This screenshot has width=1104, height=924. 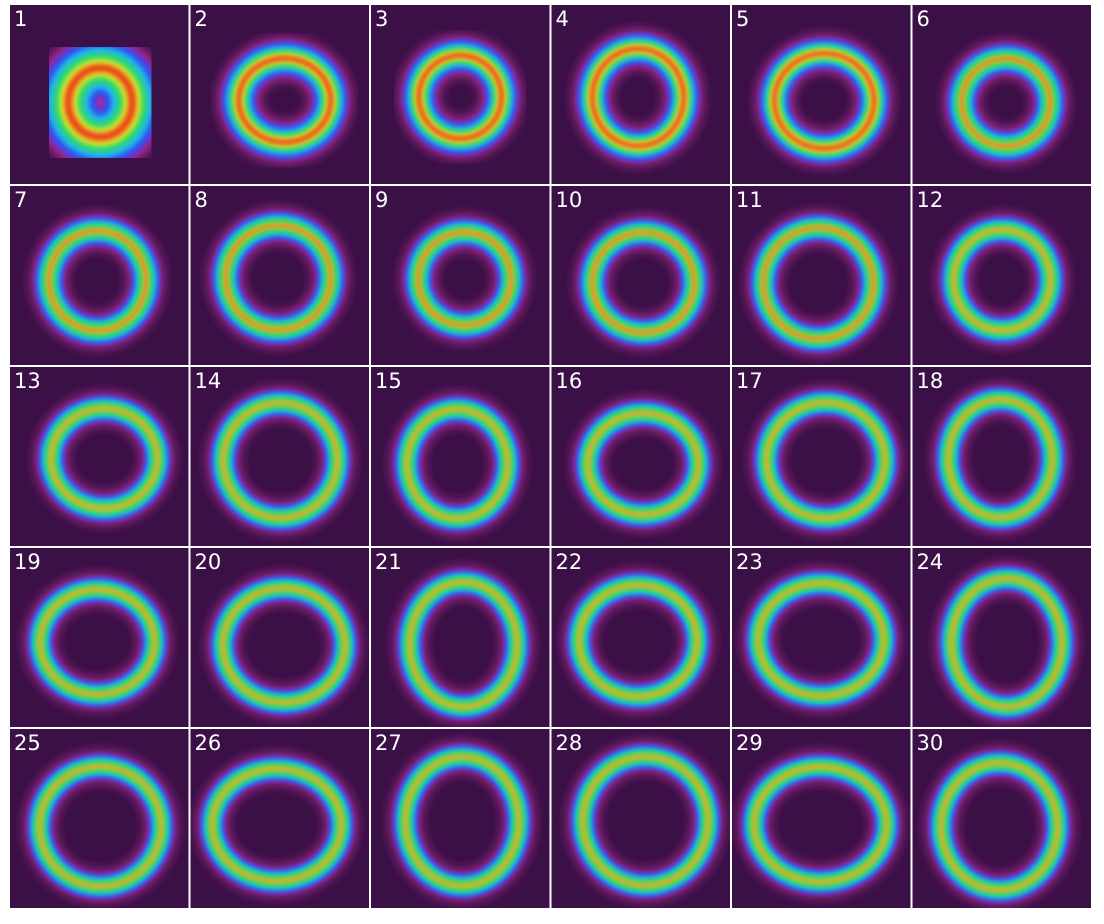 I want to click on panel: 10, so click(x=640, y=275).